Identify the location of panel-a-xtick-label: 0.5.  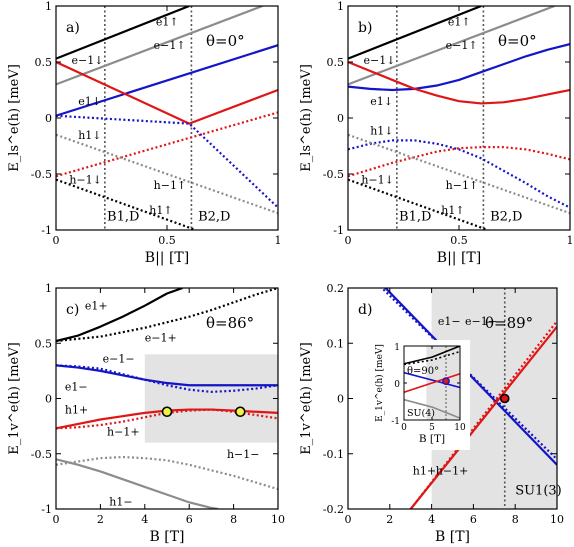
(167, 240).